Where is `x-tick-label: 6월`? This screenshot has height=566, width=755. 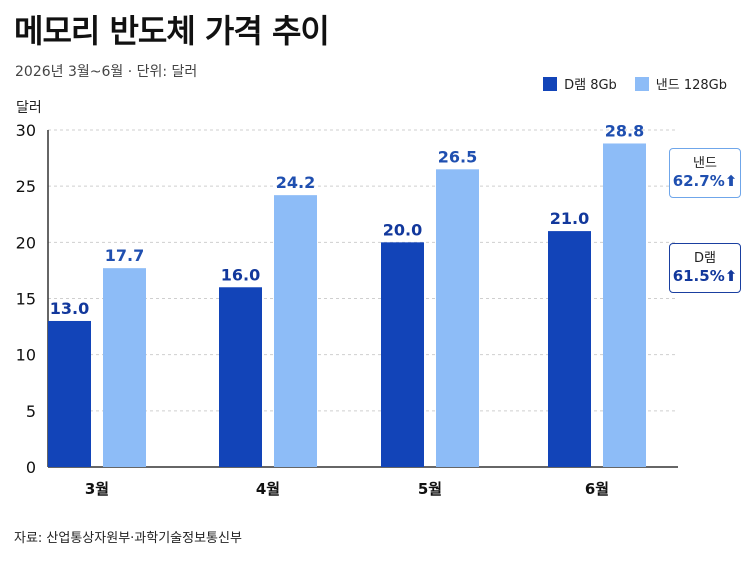
x-tick-label: 6월 is located at coordinates (597, 489).